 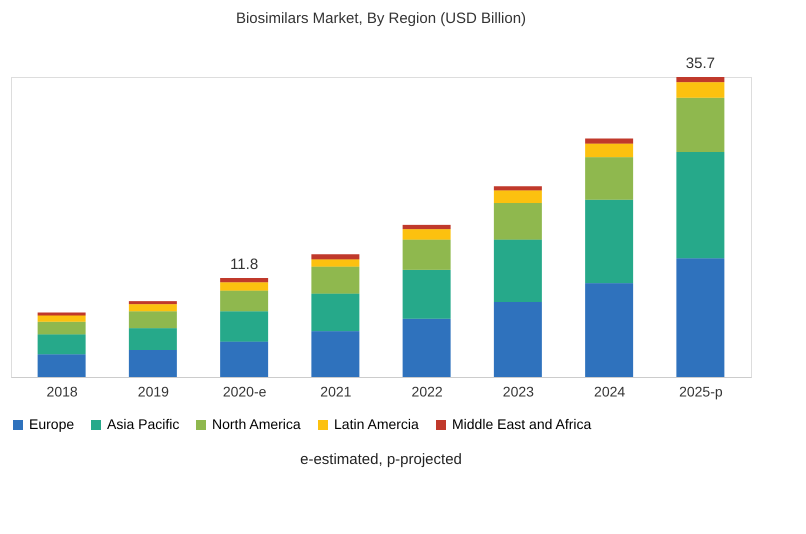 What do you see at coordinates (381, 459) in the screenshot?
I see `text: e-estimated, p-projected` at bounding box center [381, 459].